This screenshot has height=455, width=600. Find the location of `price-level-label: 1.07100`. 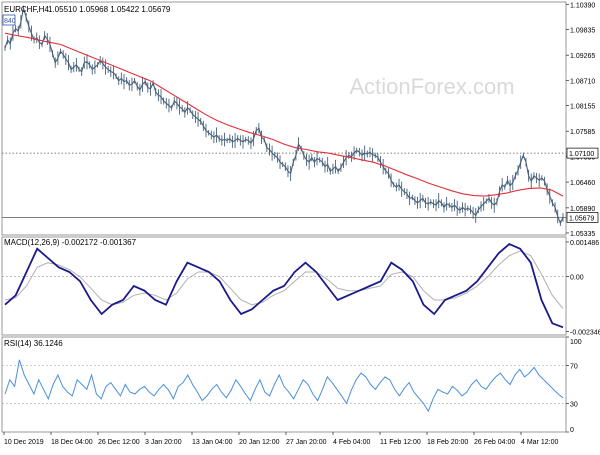

price-level-label: 1.07100 is located at coordinates (581, 154).